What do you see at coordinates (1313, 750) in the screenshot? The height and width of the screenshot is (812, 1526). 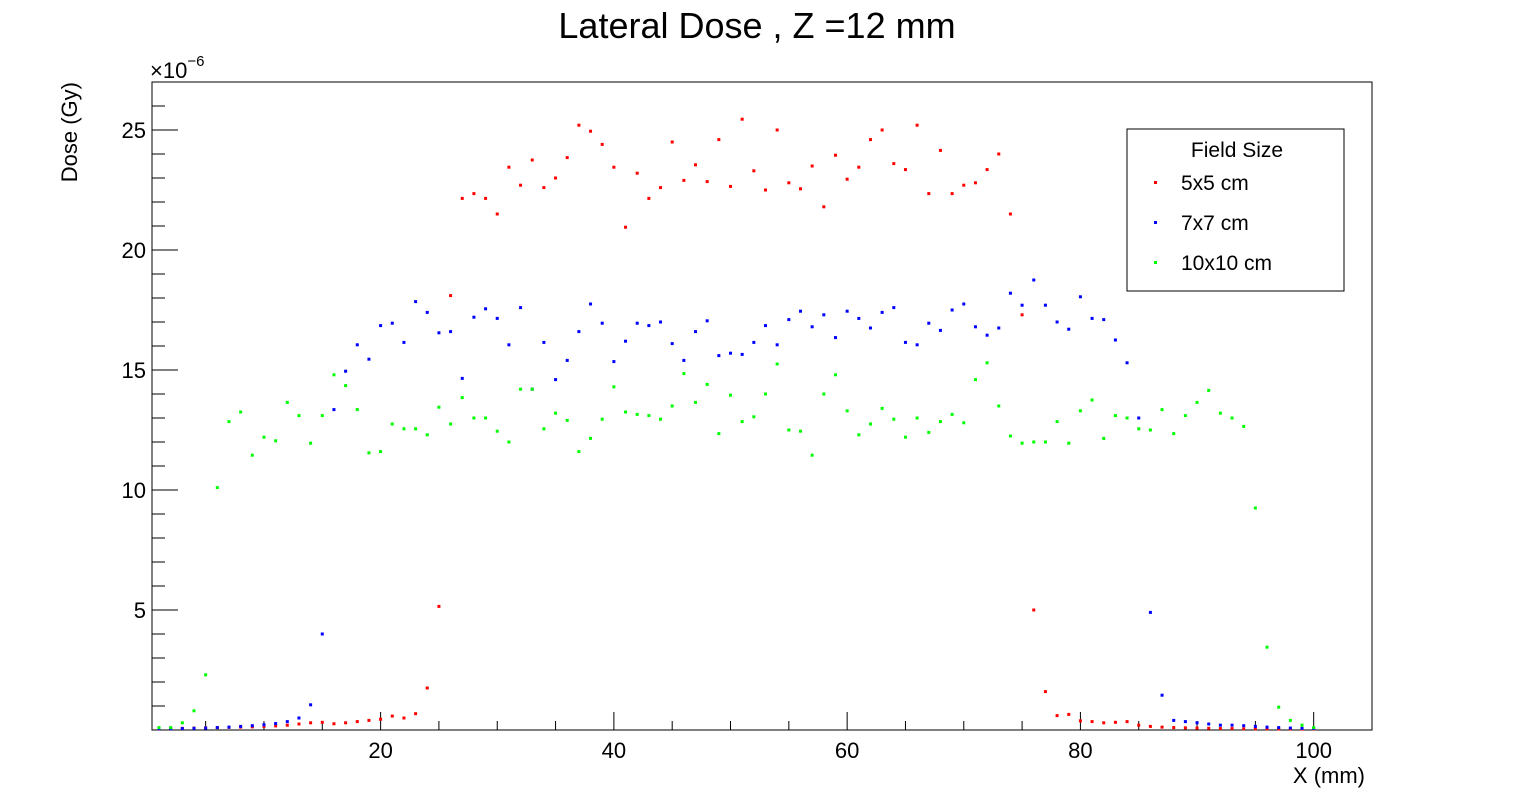 I see `x-tick-label: 100` at bounding box center [1313, 750].